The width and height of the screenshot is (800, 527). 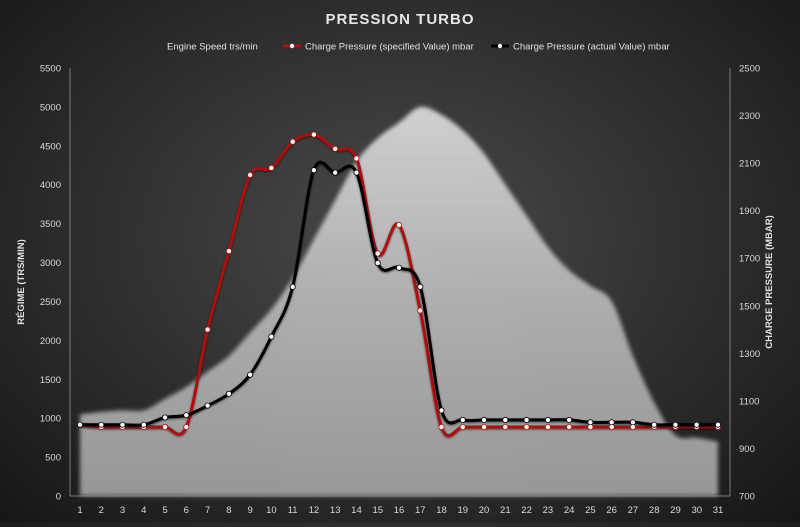 I want to click on x-tick-label: 8, so click(x=228, y=510).